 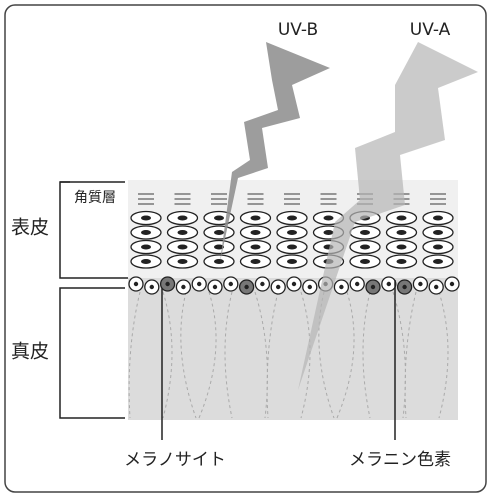 What do you see at coordinates (95, 198) in the screenshot?
I see `corneum-label: 角質層` at bounding box center [95, 198].